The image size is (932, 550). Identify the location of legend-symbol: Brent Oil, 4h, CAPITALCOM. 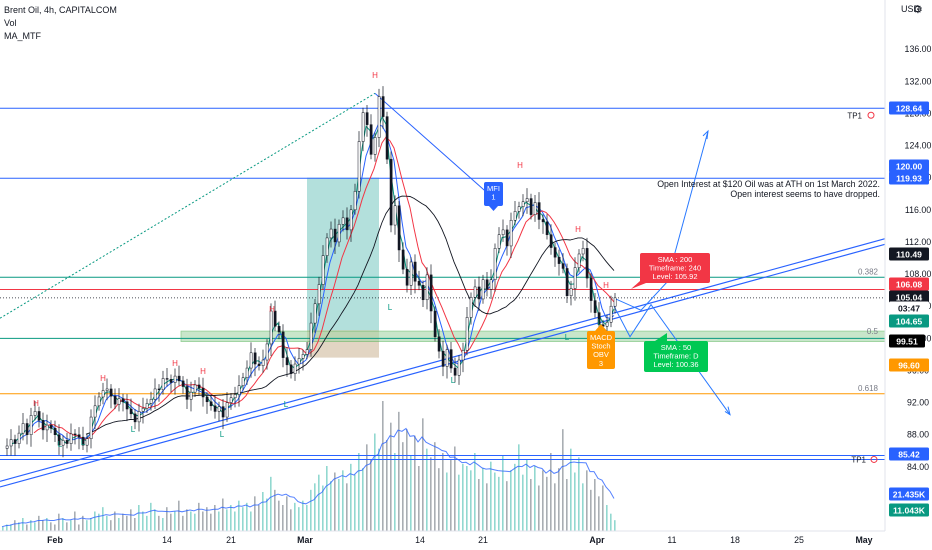
(60, 10).